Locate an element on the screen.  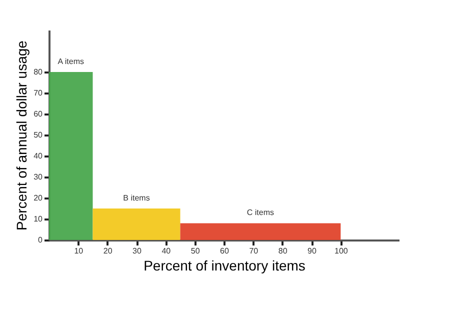
x-tick-label: 80 is located at coordinates (283, 251).